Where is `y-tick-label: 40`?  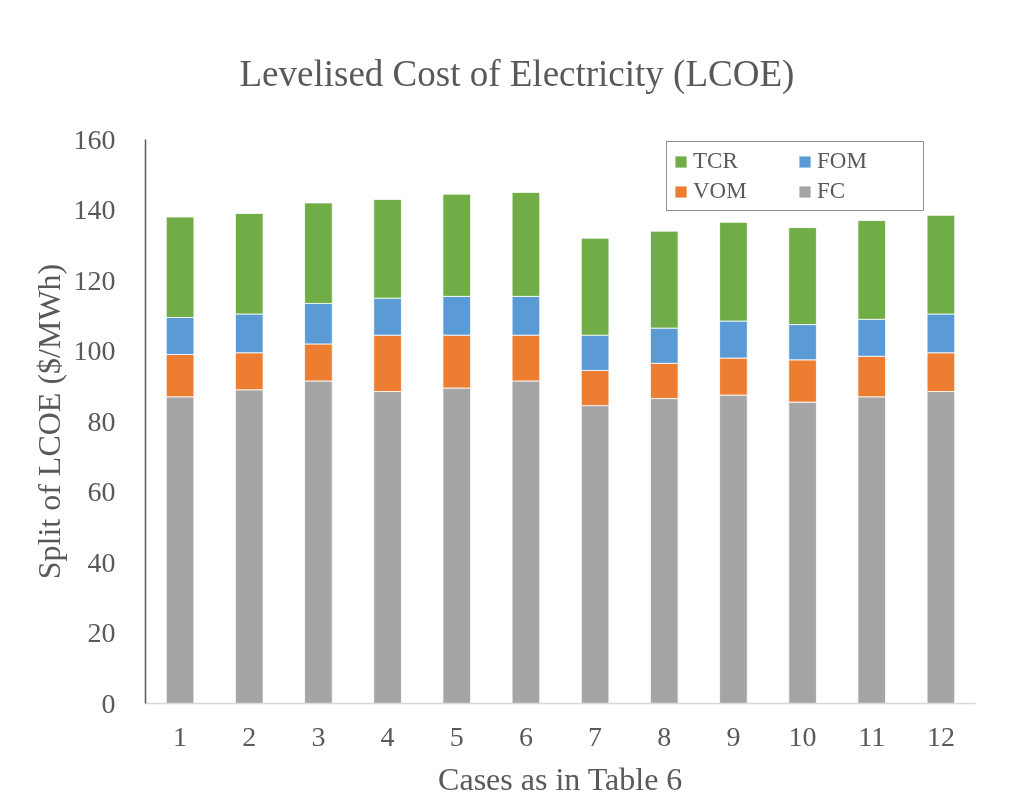 y-tick-label: 40 is located at coordinates (101, 562).